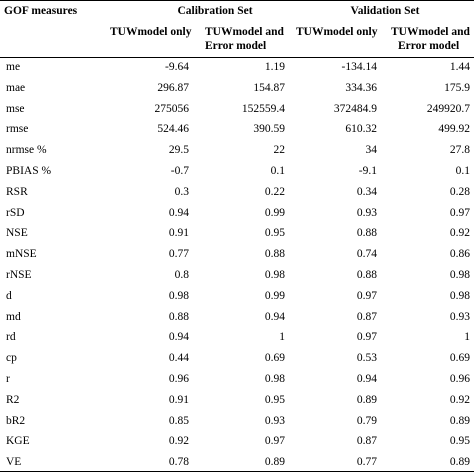 The width and height of the screenshot is (474, 473). Describe the element at coordinates (244, 32) in the screenshot. I see `header-cal-tuw-error-line1: TUWmodel and` at that location.